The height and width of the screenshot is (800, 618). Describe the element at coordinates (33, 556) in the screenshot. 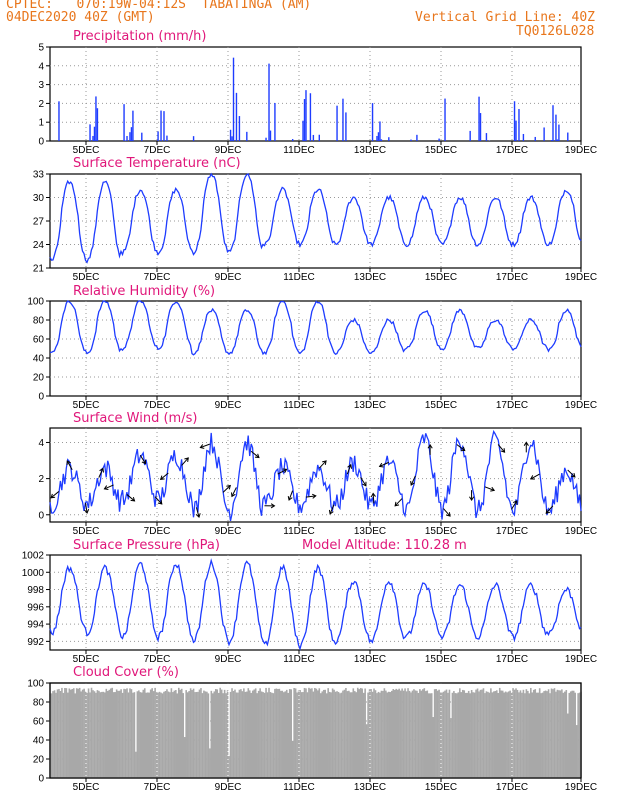

I see `ytick-label: 1002` at that location.